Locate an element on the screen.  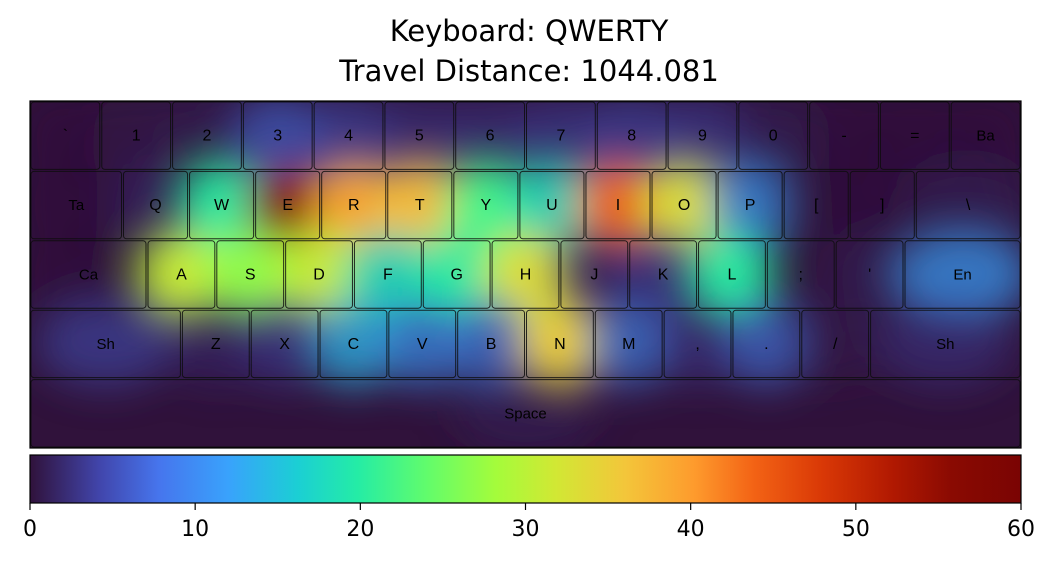
key-label: D is located at coordinates (319, 275).